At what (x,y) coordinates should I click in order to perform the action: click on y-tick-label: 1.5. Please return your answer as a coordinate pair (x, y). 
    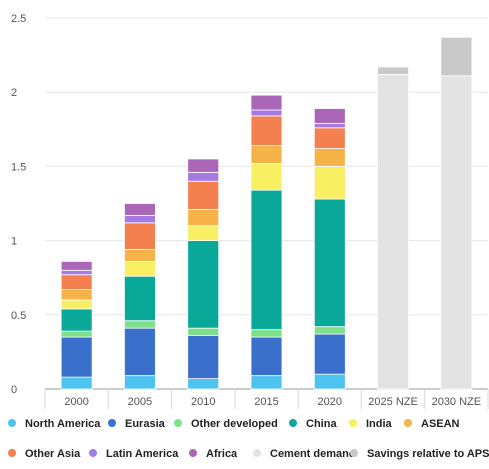
    Looking at the image, I should click on (18, 167).